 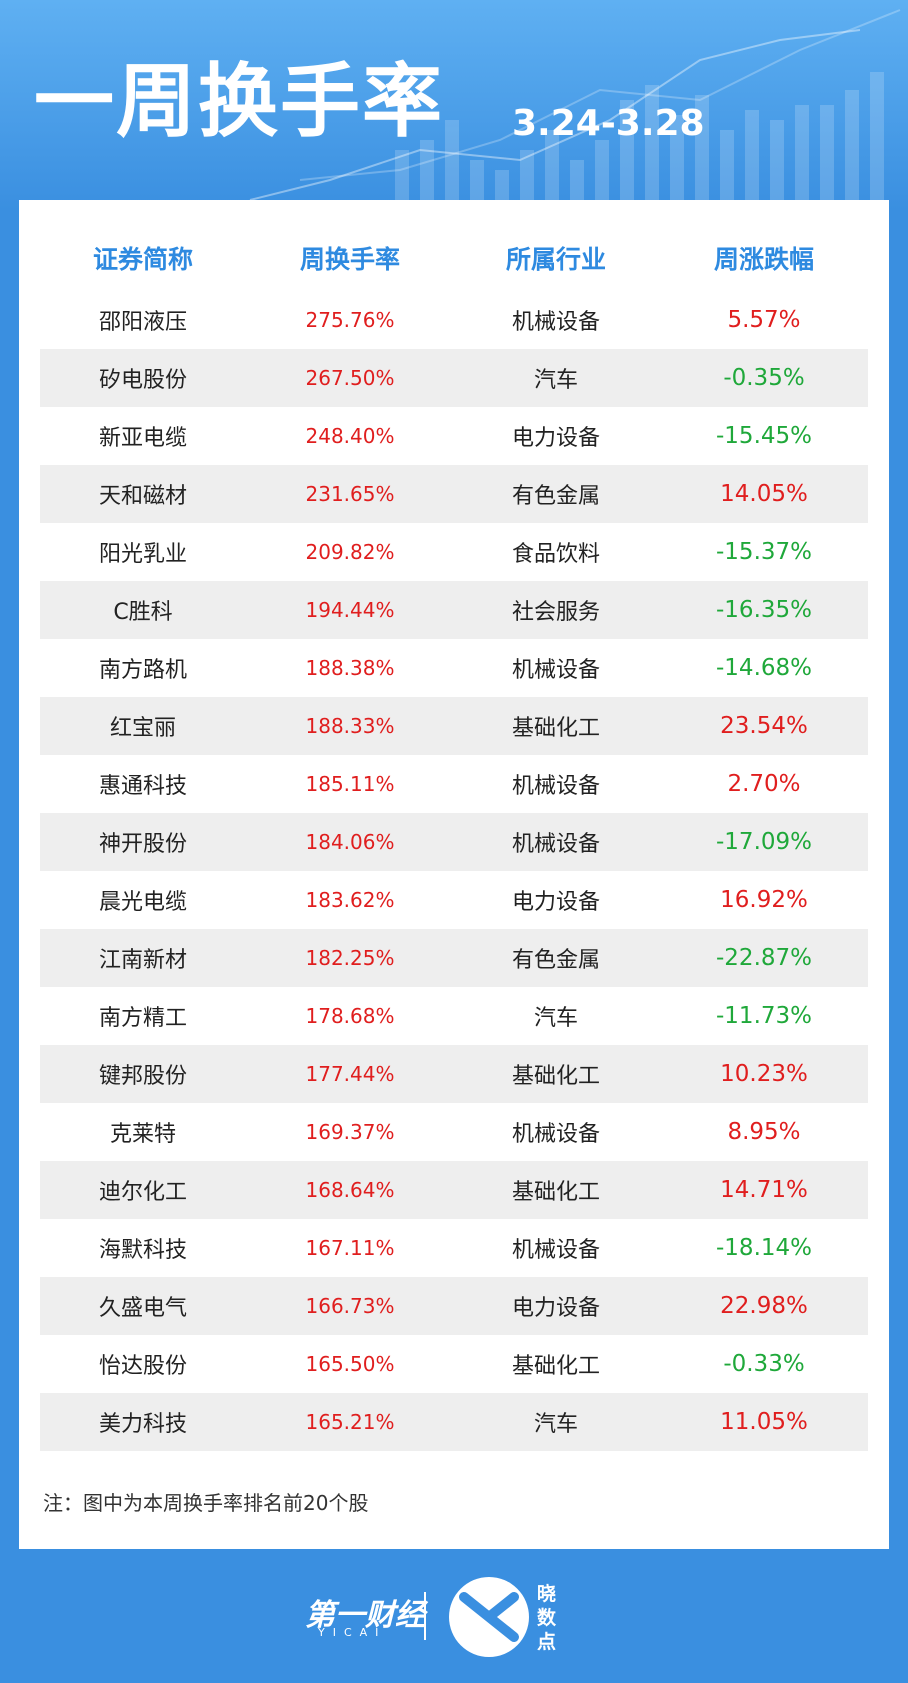 What do you see at coordinates (142, 1018) in the screenshot?
I see `stock-name: 南方精工` at bounding box center [142, 1018].